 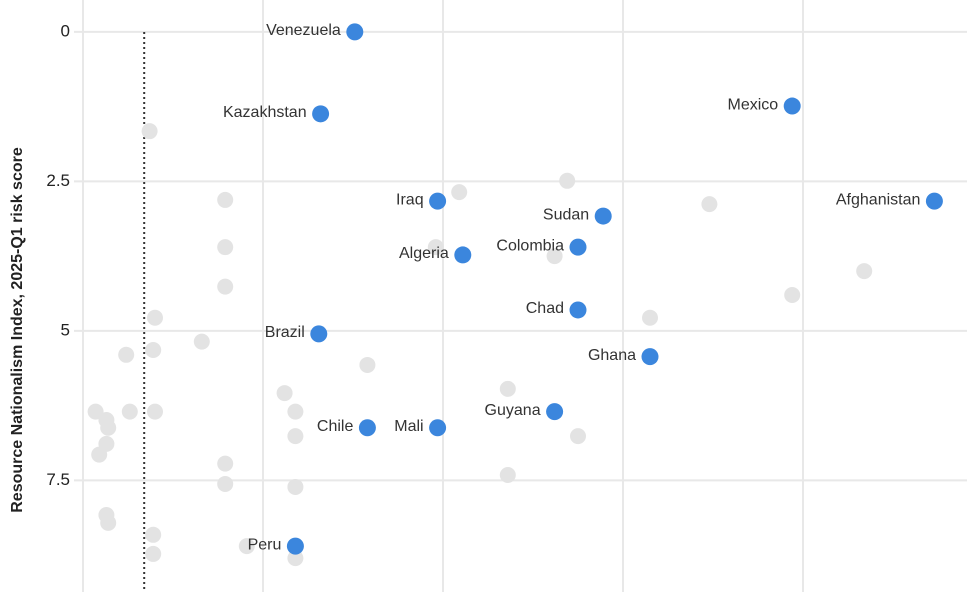 I want to click on point-label: Mexico, so click(x=753, y=104).